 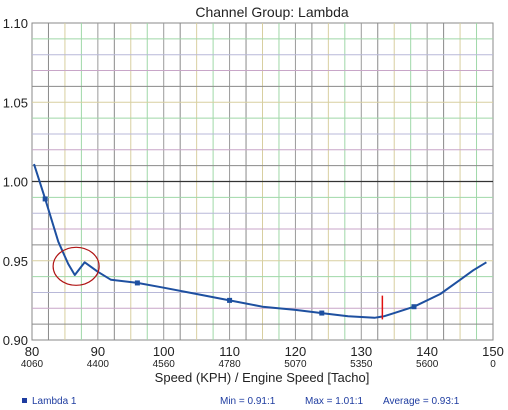 What do you see at coordinates (334, 401) in the screenshot?
I see `legend-max: Max = 1.01:1` at bounding box center [334, 401].